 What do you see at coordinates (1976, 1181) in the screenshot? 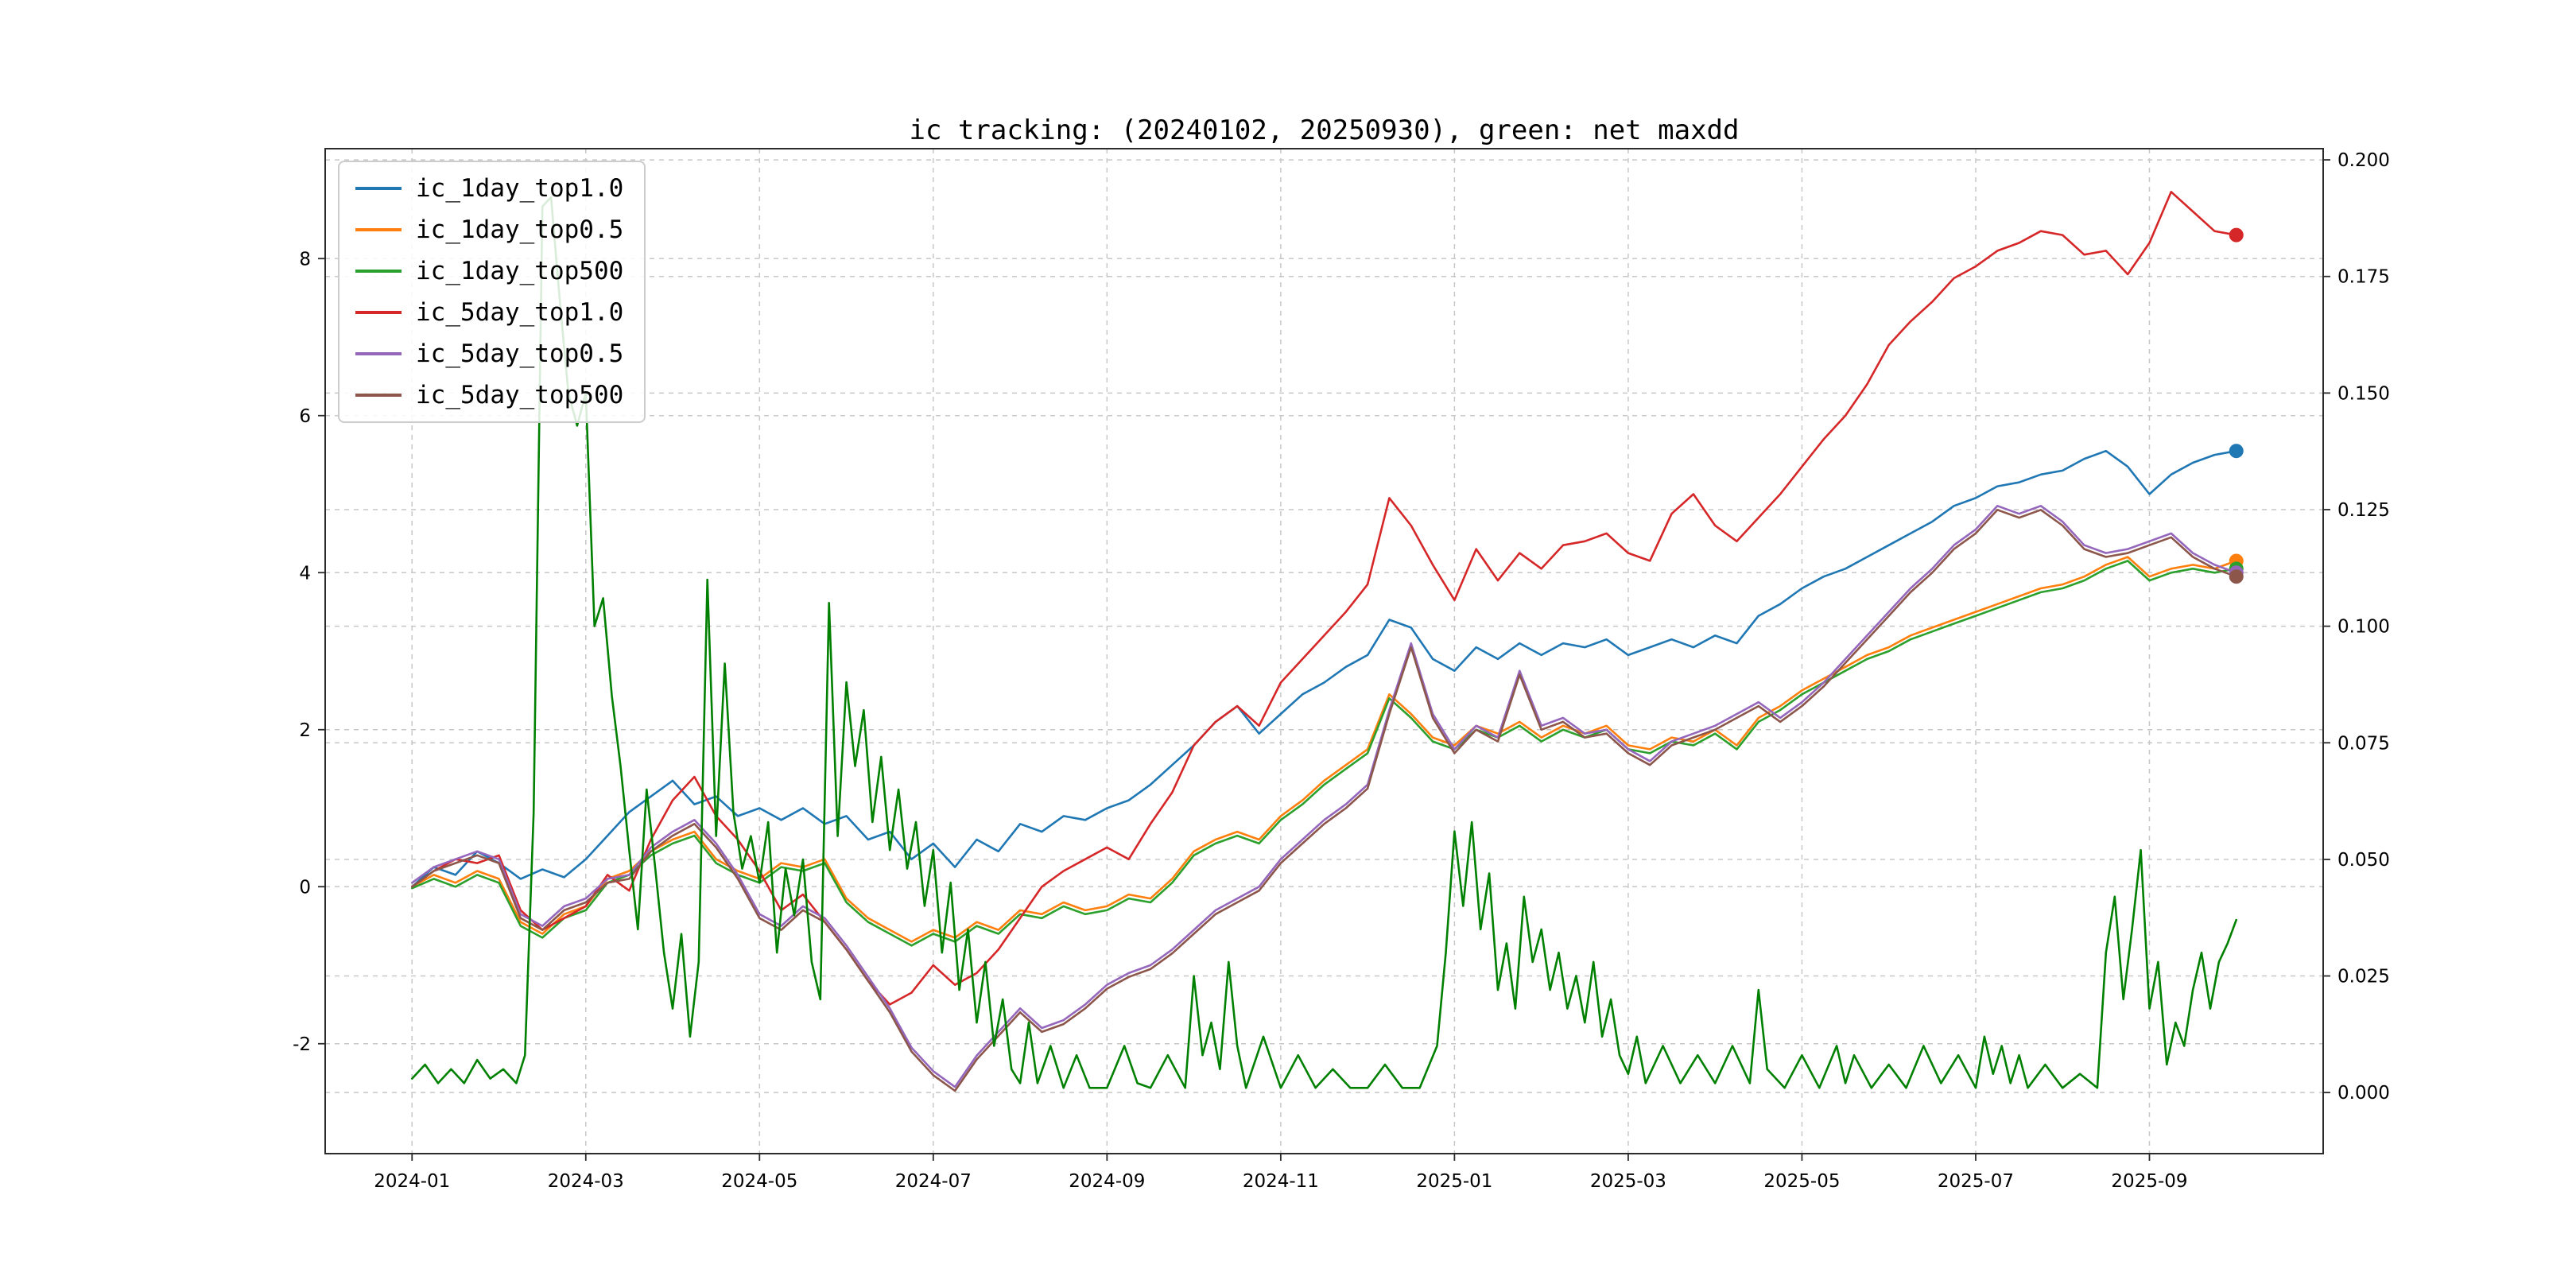
I see `x-tick-label: 2025-07` at bounding box center [1976, 1181].